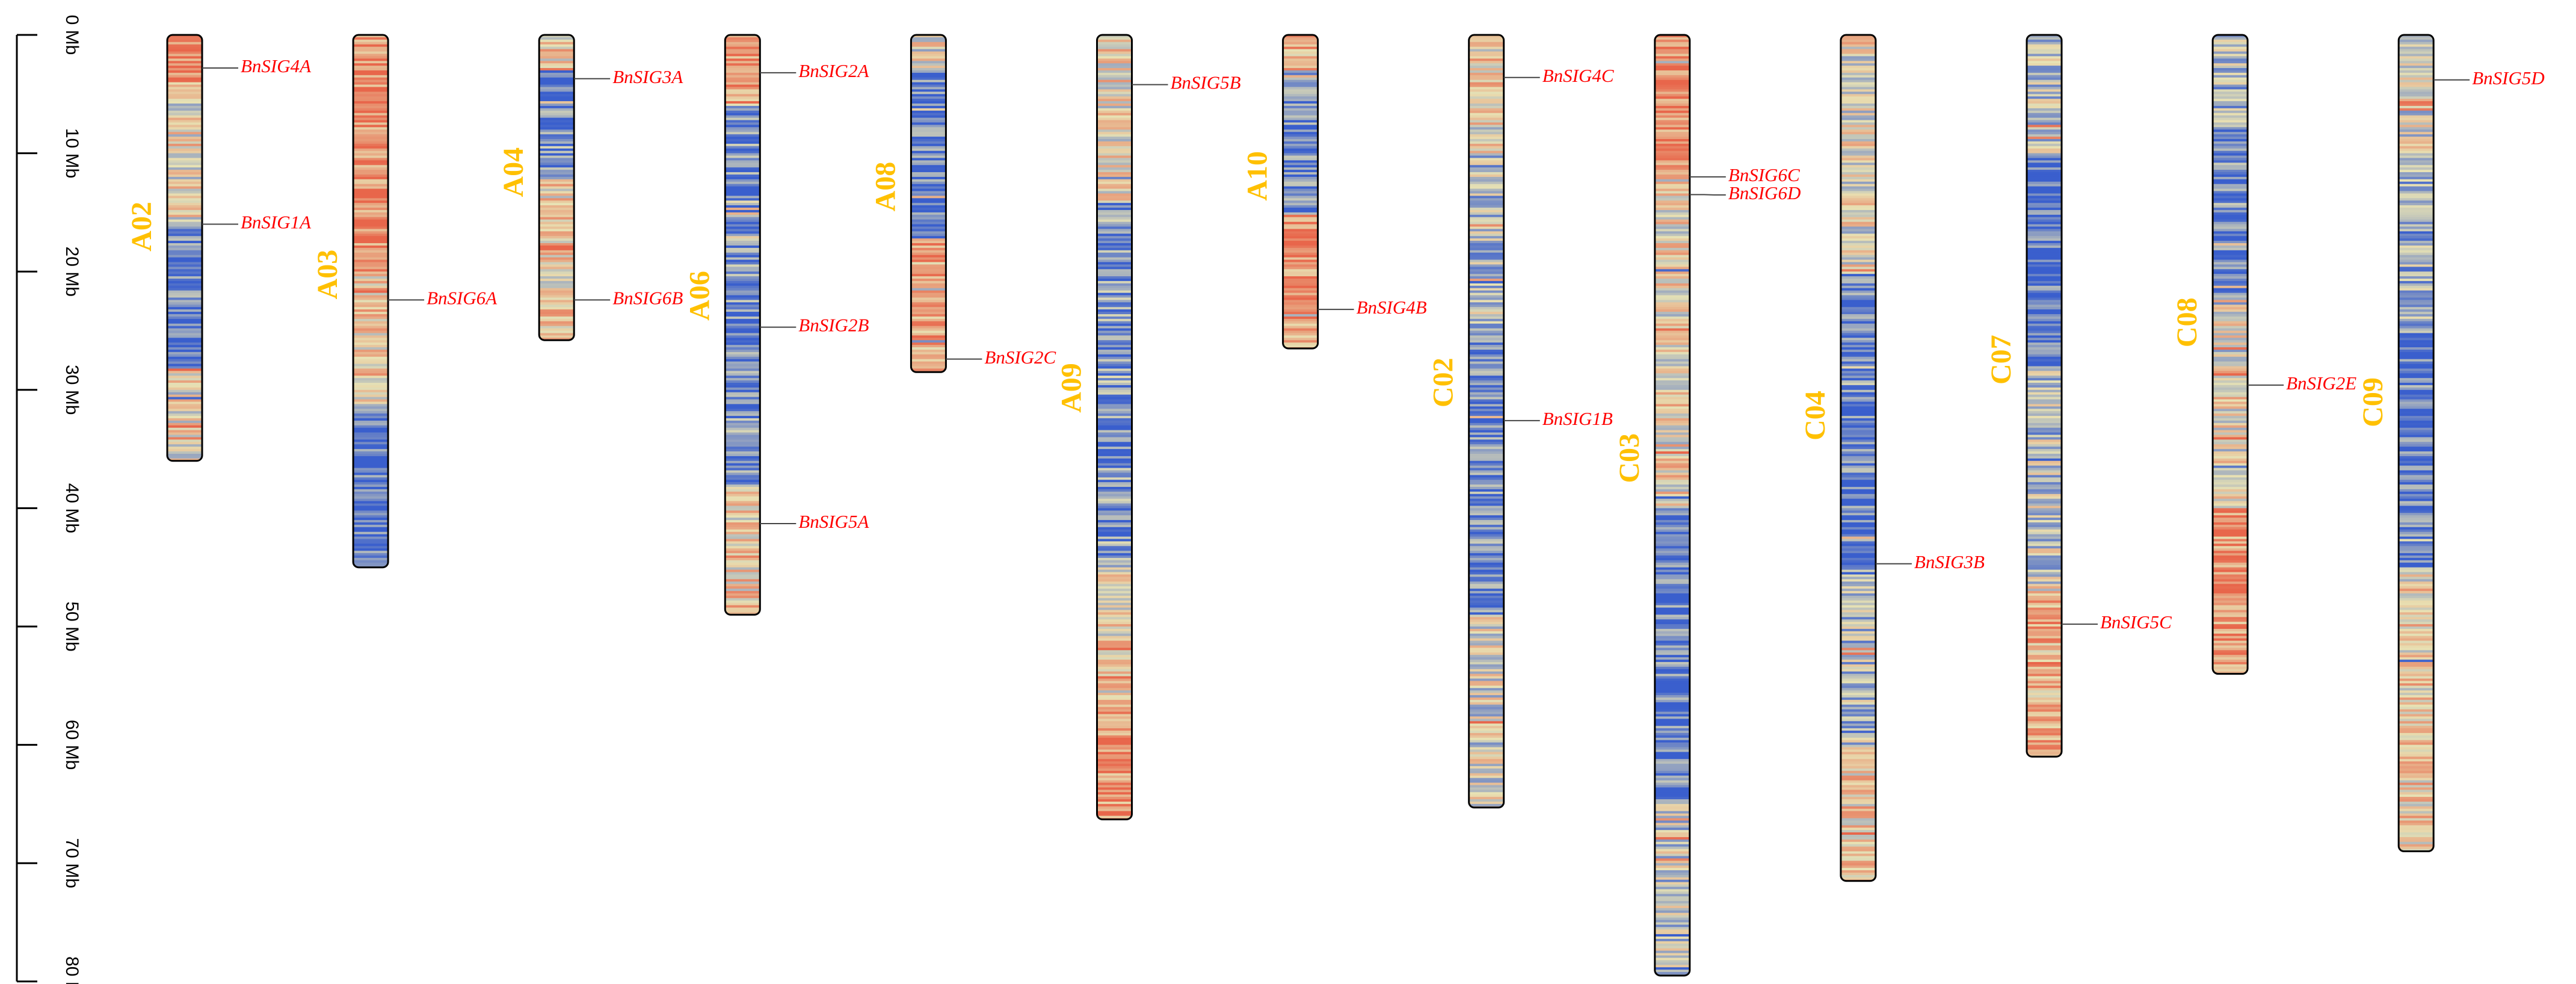 The width and height of the screenshot is (2576, 984). What do you see at coordinates (1577, 419) in the screenshot?
I see `gene-label: BnSIG1B` at bounding box center [1577, 419].